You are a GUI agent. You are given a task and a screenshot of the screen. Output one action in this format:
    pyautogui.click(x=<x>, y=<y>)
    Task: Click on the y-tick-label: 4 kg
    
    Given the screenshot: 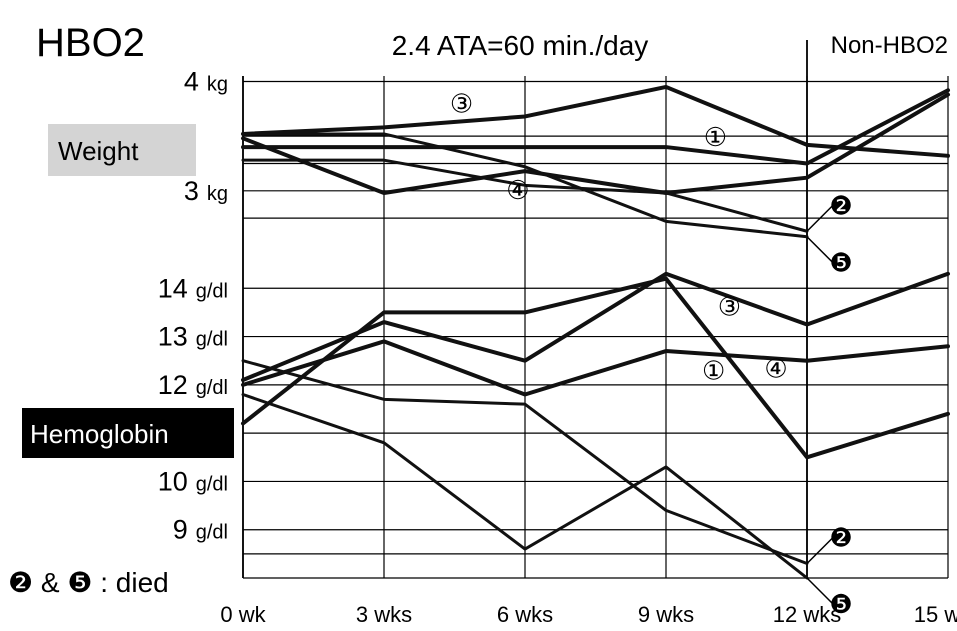 What is the action you would take?
    pyautogui.click(x=206, y=81)
    